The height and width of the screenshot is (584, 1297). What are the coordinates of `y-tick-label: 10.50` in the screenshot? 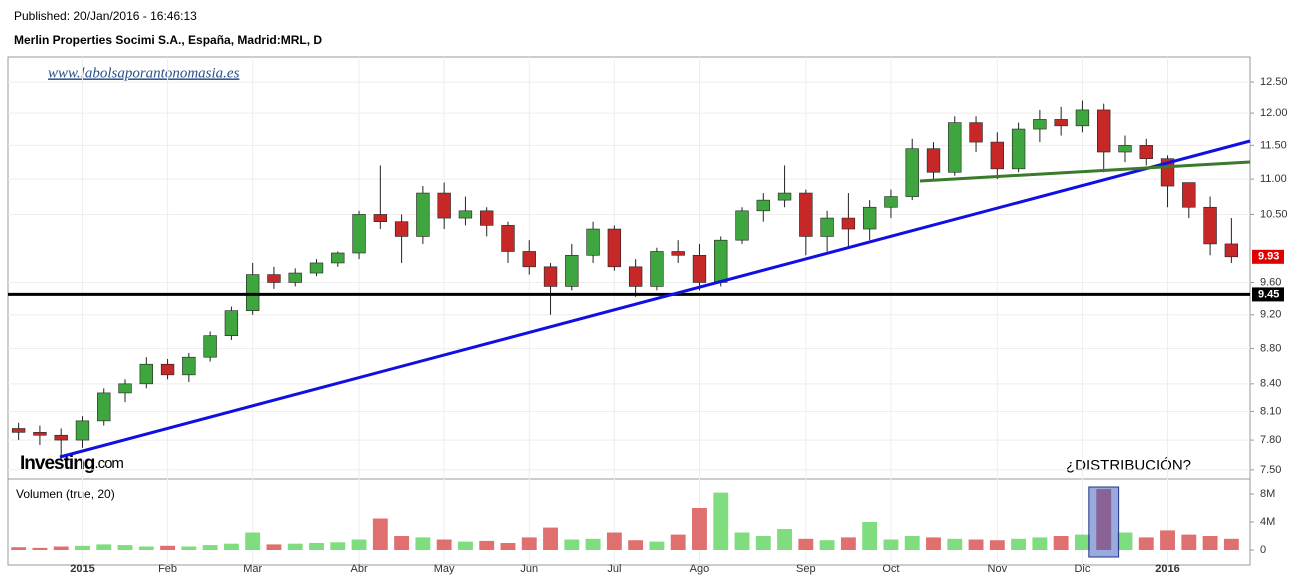 It's located at (1274, 214).